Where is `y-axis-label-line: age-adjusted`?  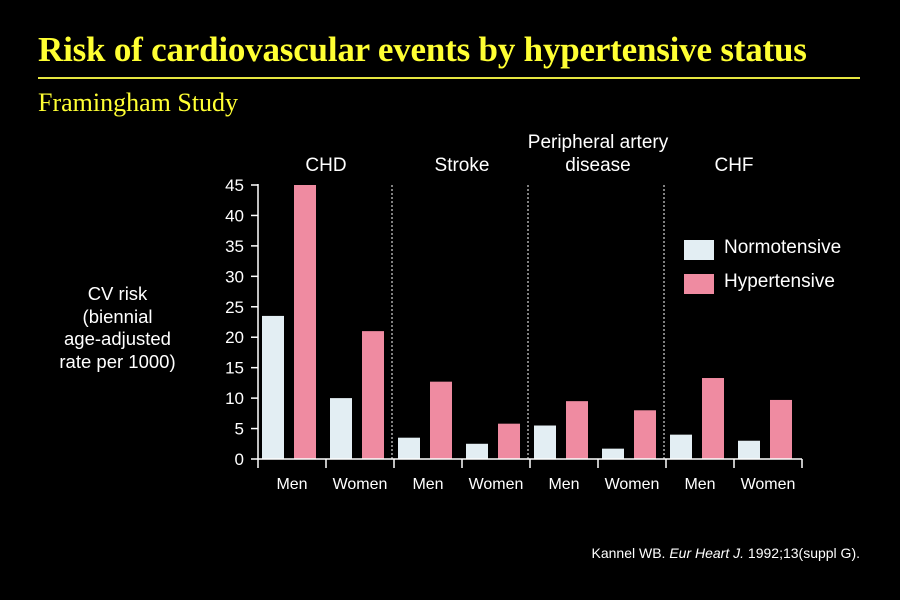
y-axis-label-line: age-adjusted is located at coordinates (117, 338).